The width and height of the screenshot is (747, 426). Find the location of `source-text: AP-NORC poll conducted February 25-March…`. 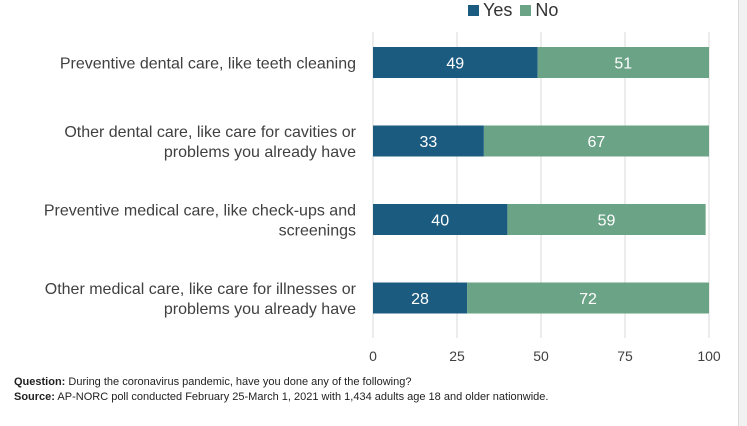

source-text: AP-NORC poll conducted February 25-March… is located at coordinates (301, 397).